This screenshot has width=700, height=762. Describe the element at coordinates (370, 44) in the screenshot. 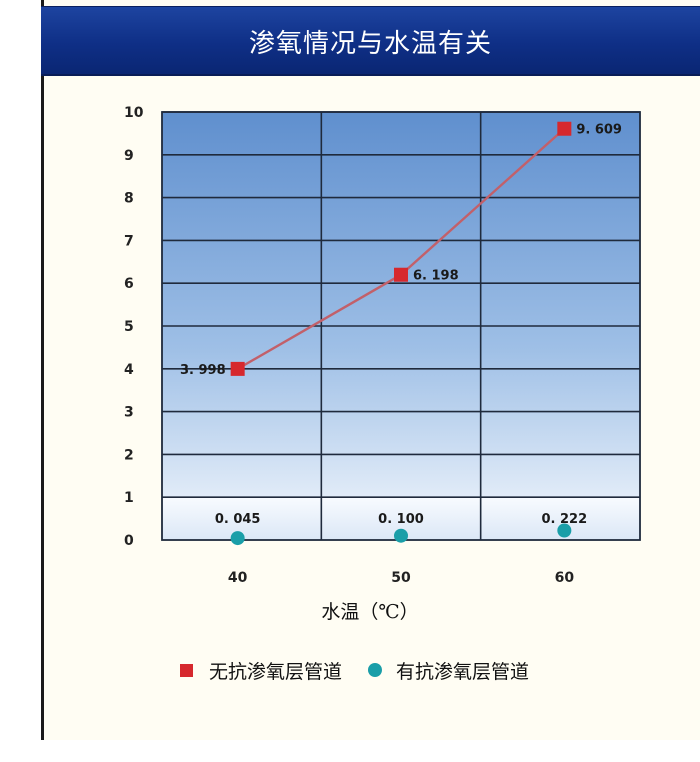

I see `chart-title: 渗氧情况与水温有关` at that location.